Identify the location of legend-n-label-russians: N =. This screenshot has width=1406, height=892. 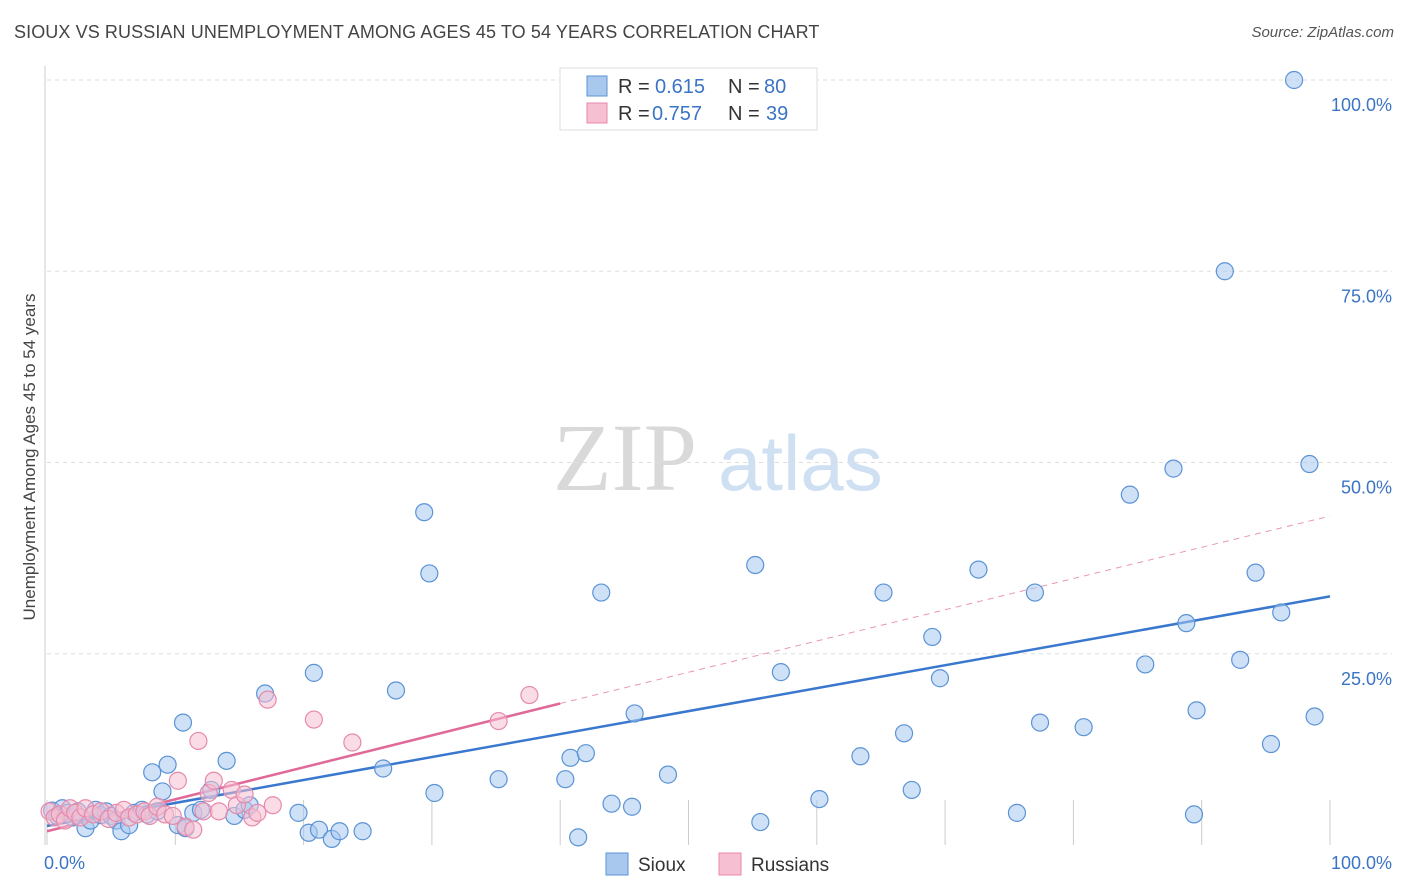
(744, 114).